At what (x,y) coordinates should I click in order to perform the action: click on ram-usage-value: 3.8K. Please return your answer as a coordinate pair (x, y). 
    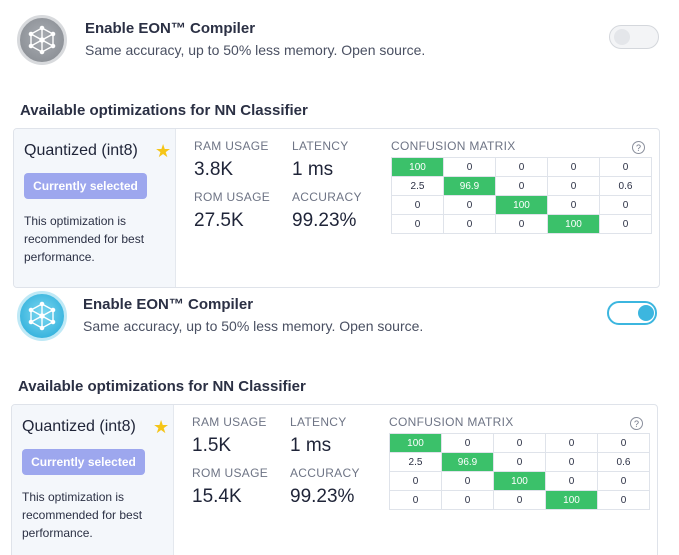
    Looking at the image, I should click on (214, 169).